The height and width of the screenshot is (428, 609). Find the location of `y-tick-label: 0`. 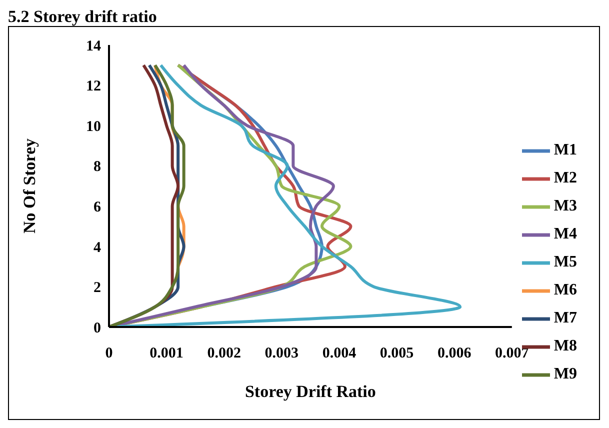

y-tick-label: 0 is located at coordinates (97, 328).